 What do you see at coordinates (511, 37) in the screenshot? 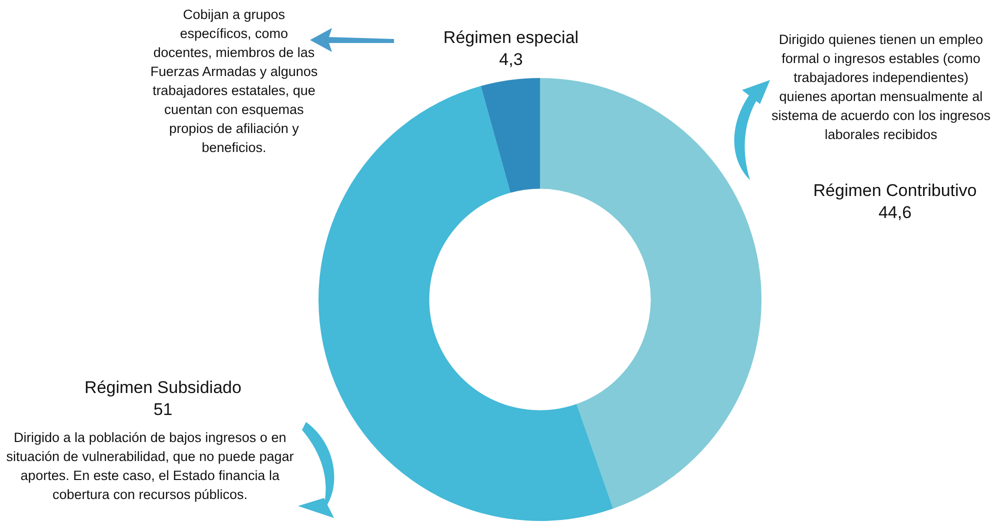
I see `slice-label: Régimen especial` at bounding box center [511, 37].